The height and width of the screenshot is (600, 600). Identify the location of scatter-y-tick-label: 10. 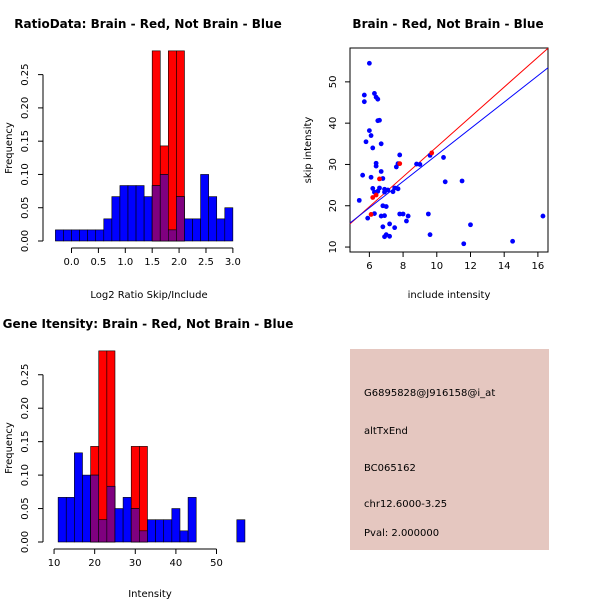
(333, 247).